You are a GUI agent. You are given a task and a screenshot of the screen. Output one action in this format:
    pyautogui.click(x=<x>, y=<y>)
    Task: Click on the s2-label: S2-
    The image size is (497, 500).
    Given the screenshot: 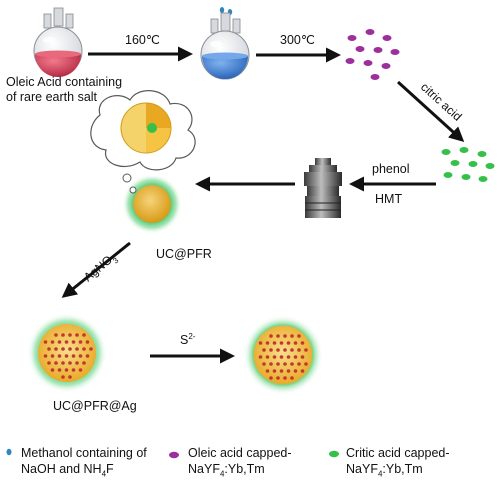 What is the action you would take?
    pyautogui.click(x=188, y=339)
    